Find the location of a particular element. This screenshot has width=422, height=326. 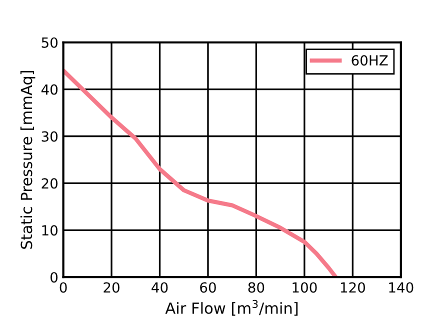

y-tick-label: 10 is located at coordinates (50, 230).